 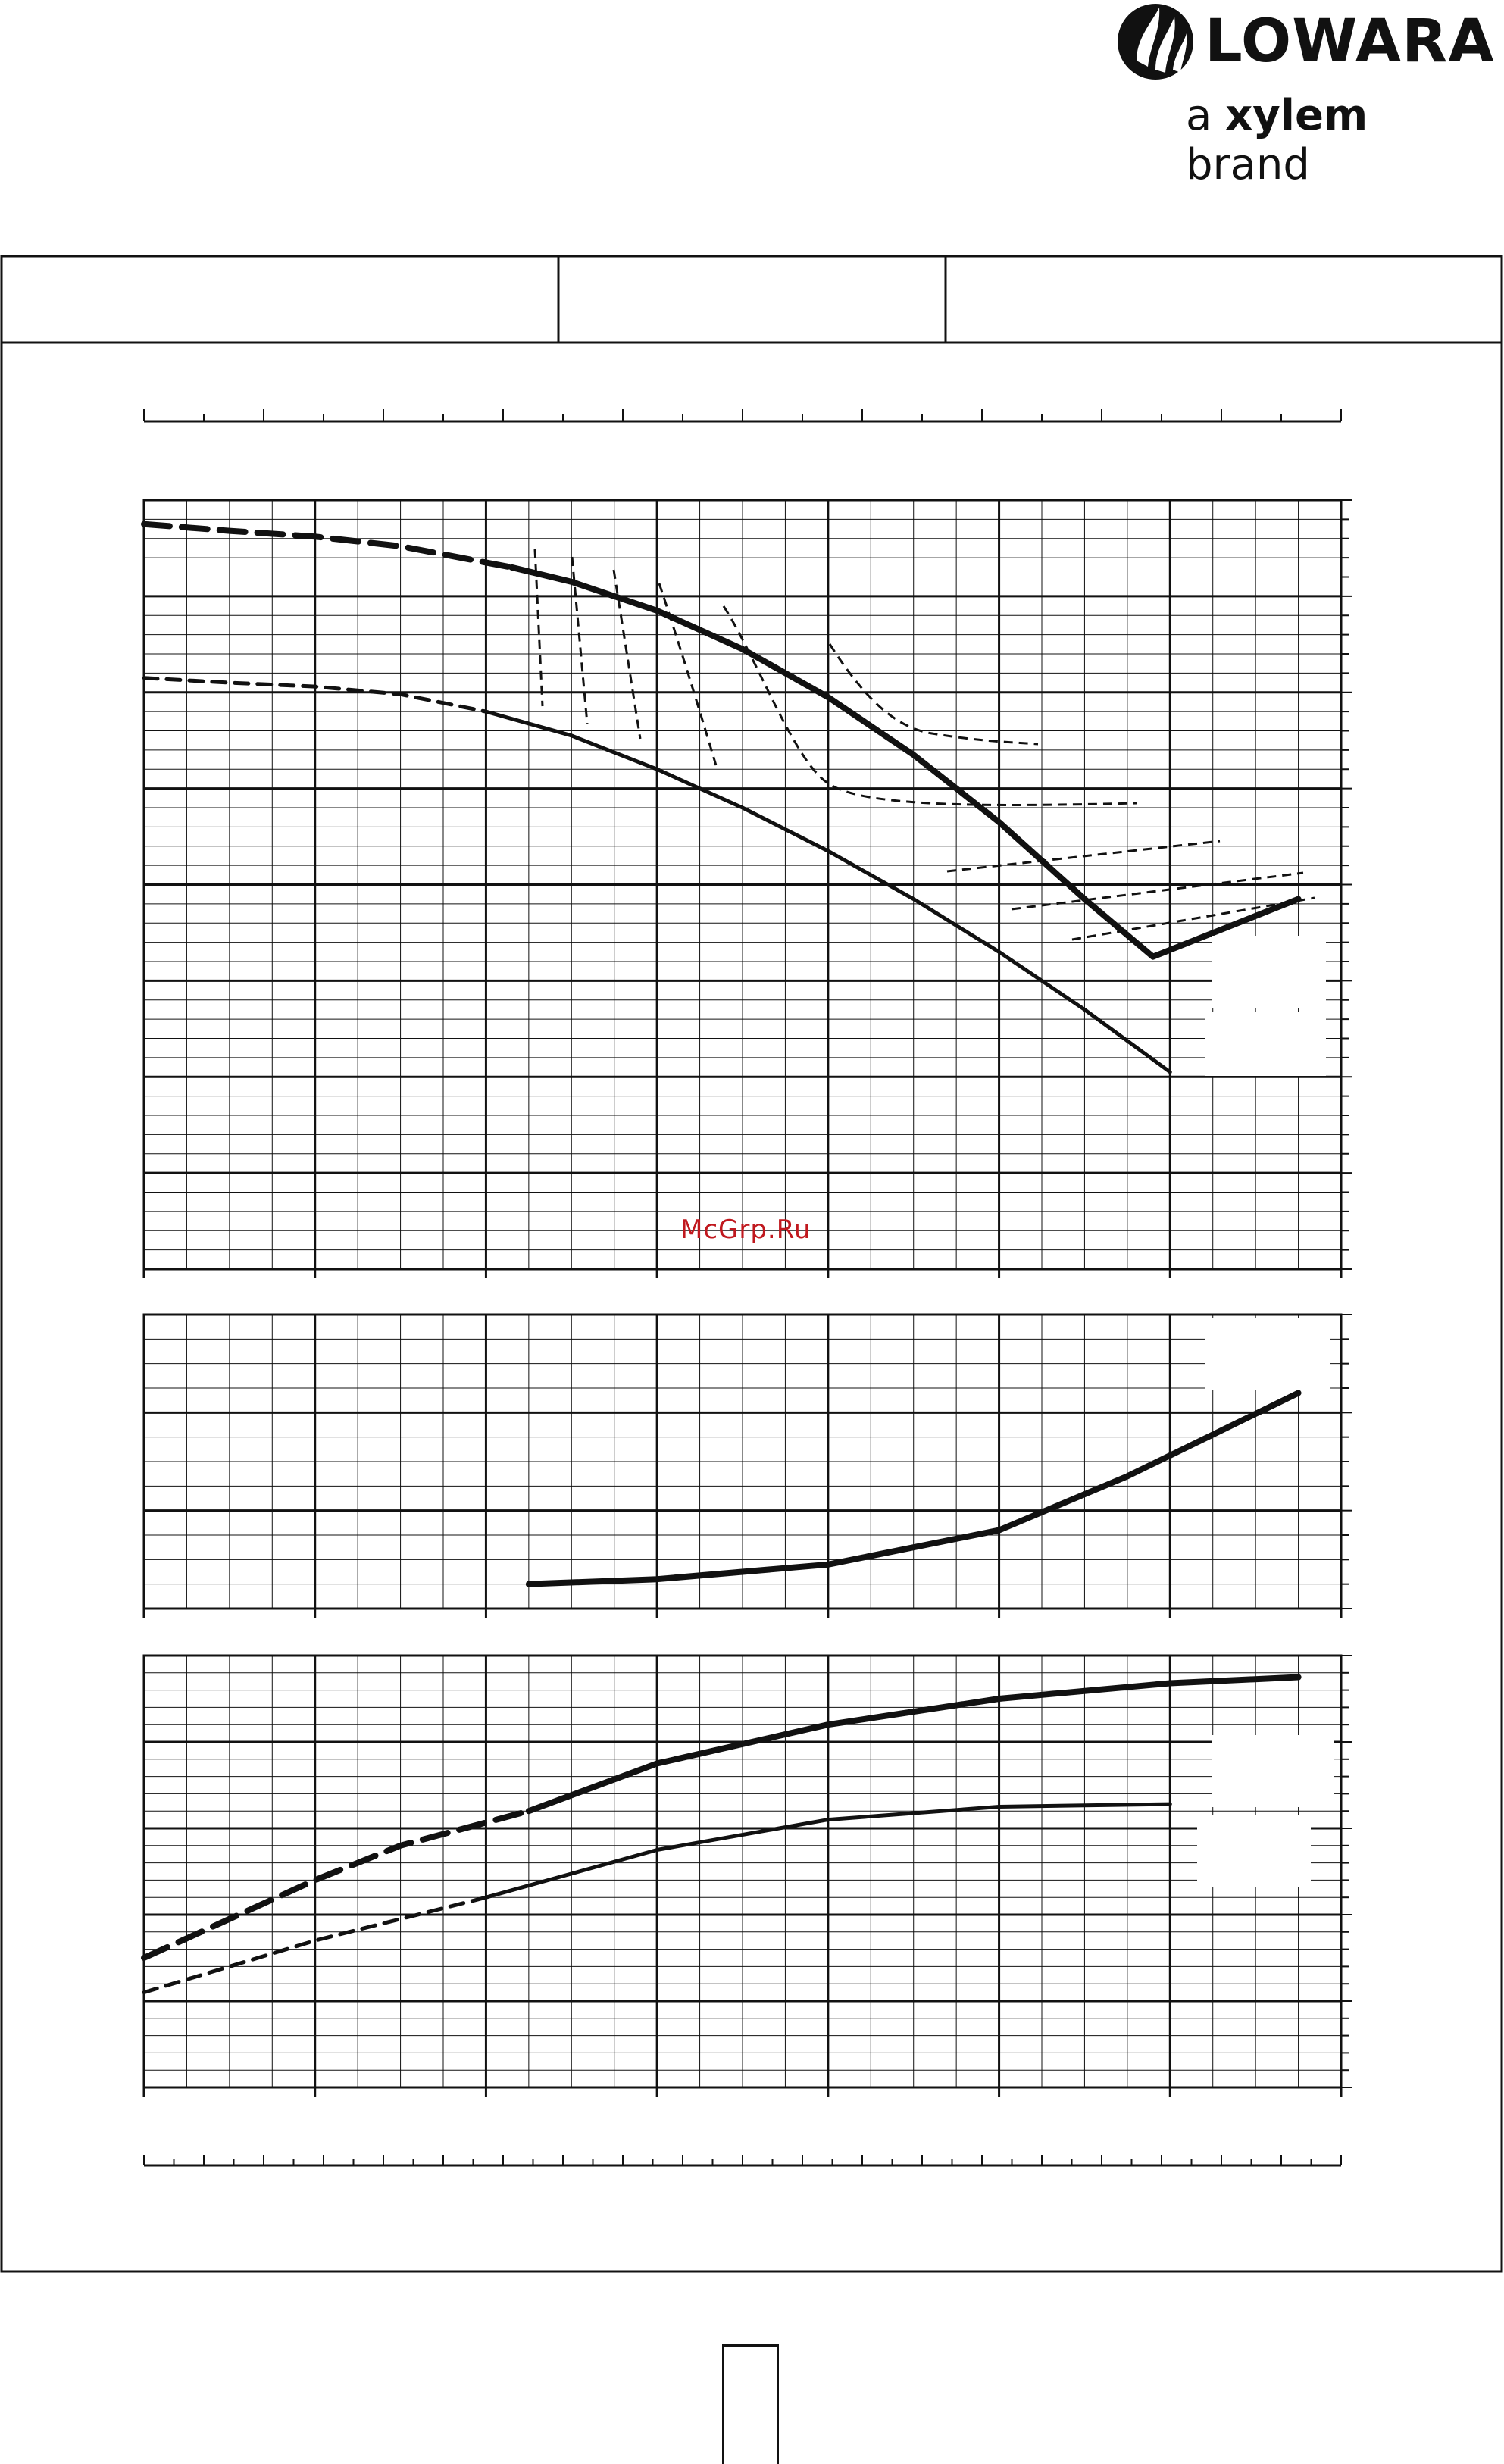 What do you see at coordinates (742, 2161) in the screenshot?
I see `bottom-scale-ruler` at bounding box center [742, 2161].